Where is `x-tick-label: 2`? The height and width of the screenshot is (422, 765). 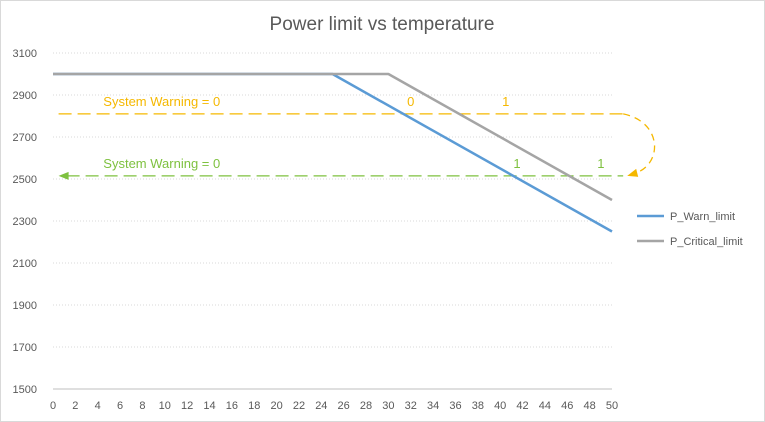
x-tick-label: 2 is located at coordinates (75, 406).